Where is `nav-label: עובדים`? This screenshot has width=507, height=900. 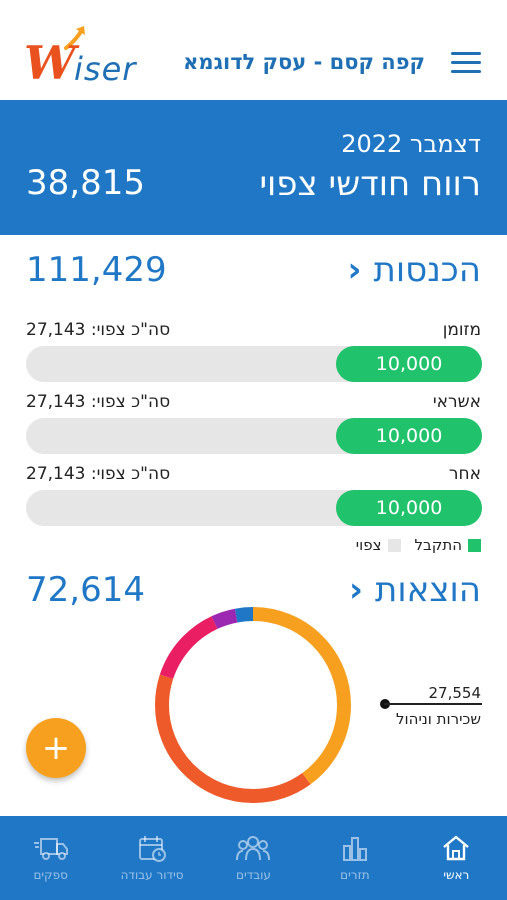 nav-label: עובדים is located at coordinates (253, 875).